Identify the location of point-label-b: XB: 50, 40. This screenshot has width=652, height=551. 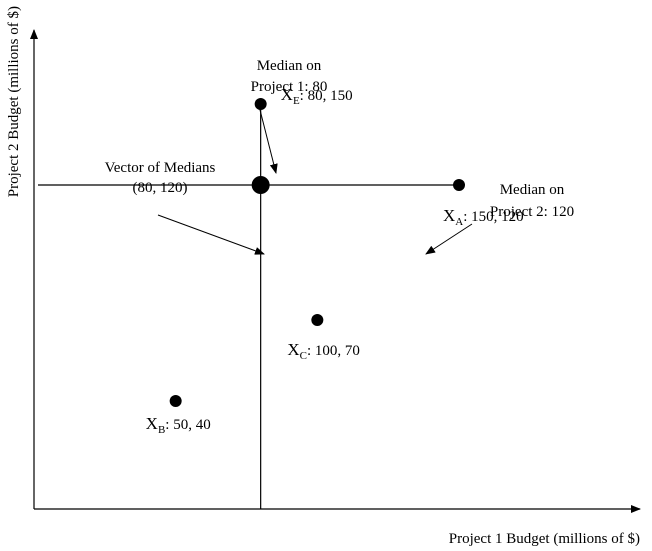
(178, 425).